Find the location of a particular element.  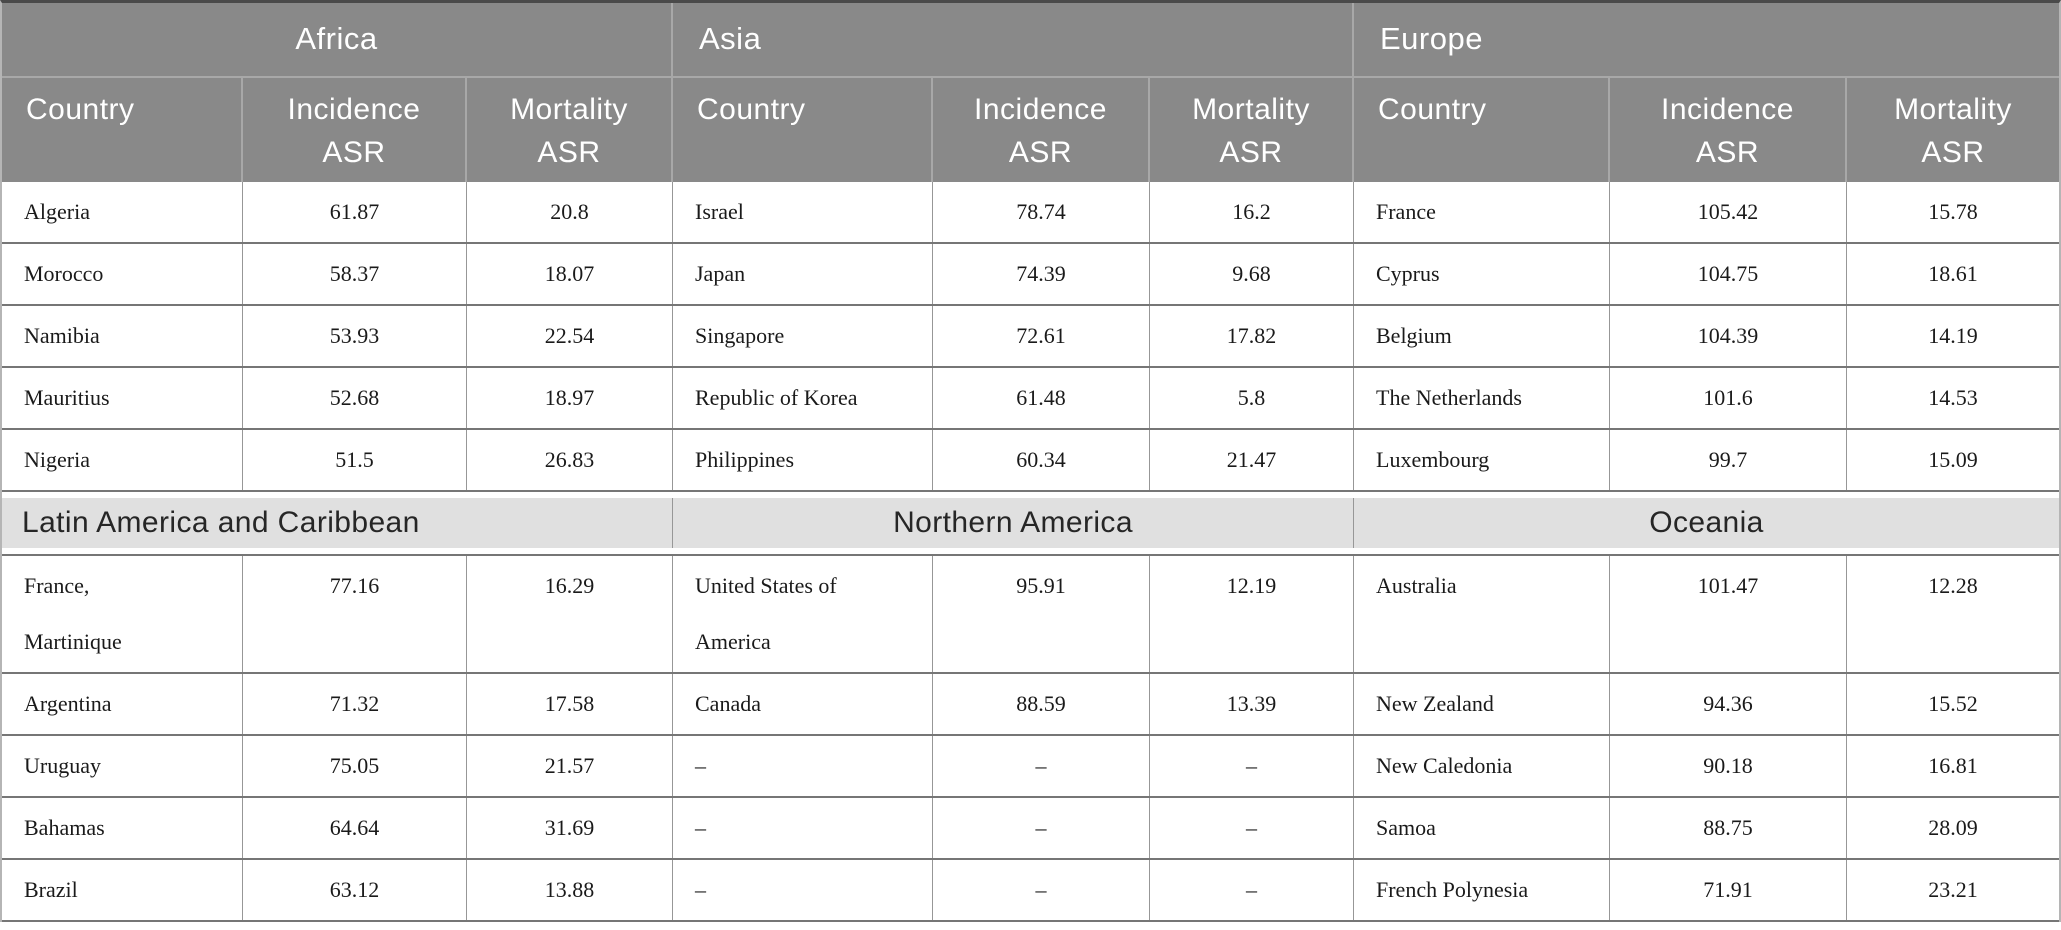

cell-country: Singapore is located at coordinates (803, 336).